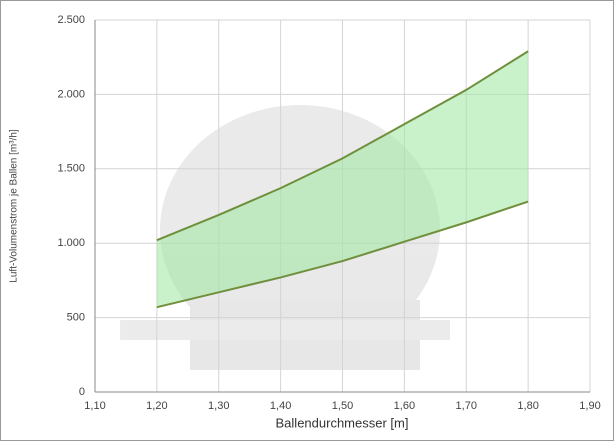  I want to click on y-tick-label: 500, so click(76, 318).